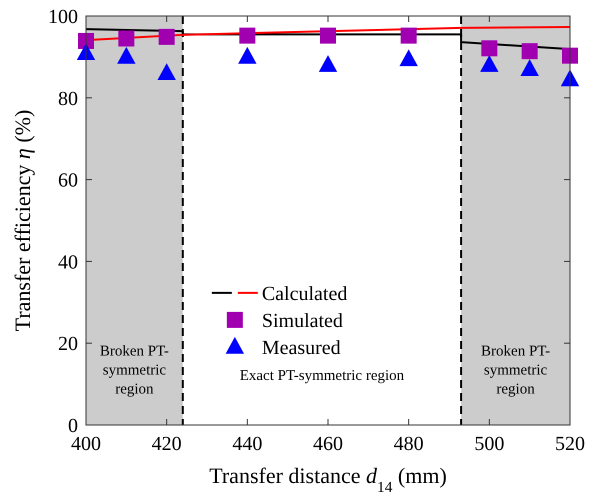  What do you see at coordinates (409, 444) in the screenshot?
I see `x-tick-label: 480` at bounding box center [409, 444].